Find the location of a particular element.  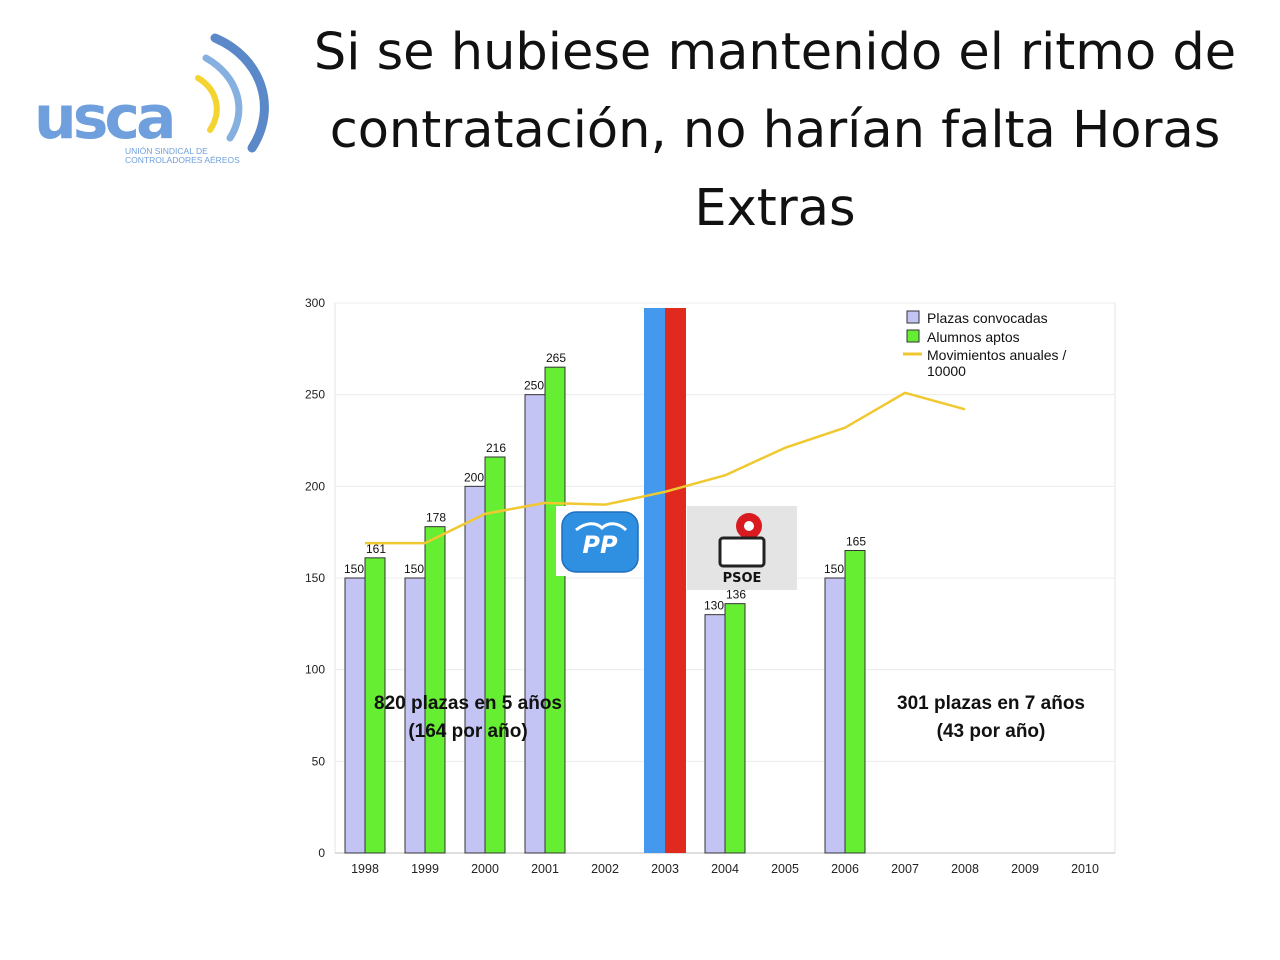

psoe-rose-center is located at coordinates (749, 526).